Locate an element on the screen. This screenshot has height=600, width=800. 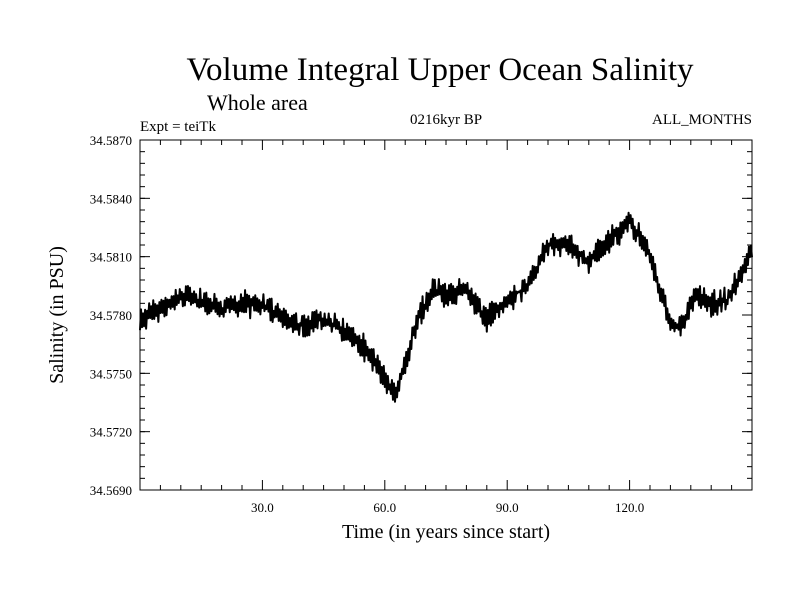
experiment-label: Expt = teiTk is located at coordinates (178, 127).